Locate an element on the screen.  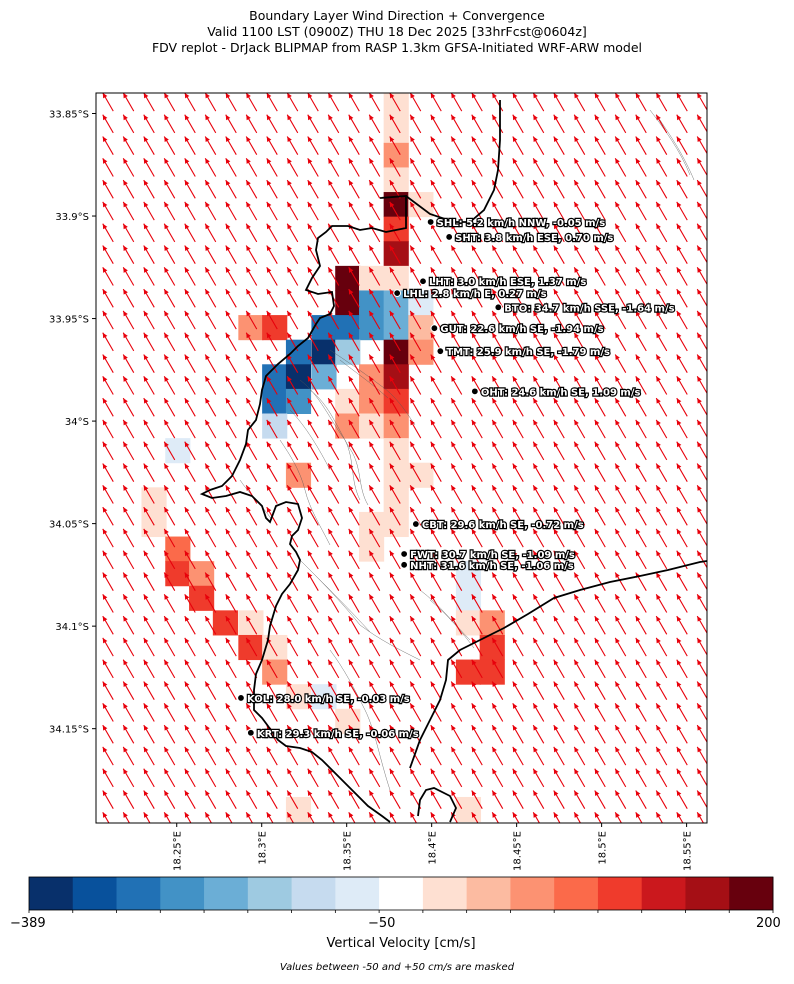
station-label: SHT: 3.8 km/h ESE, 0.70 m/s is located at coordinates (534, 238).